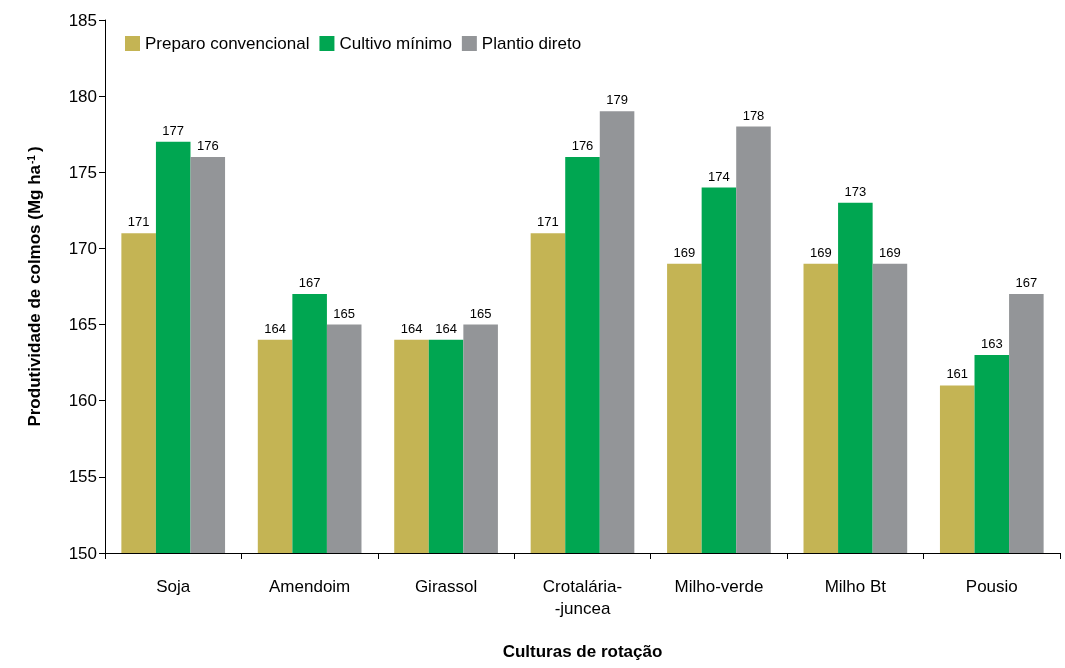 This screenshot has width=1065, height=668. I want to click on x-tick-label: Girassol, so click(446, 586).